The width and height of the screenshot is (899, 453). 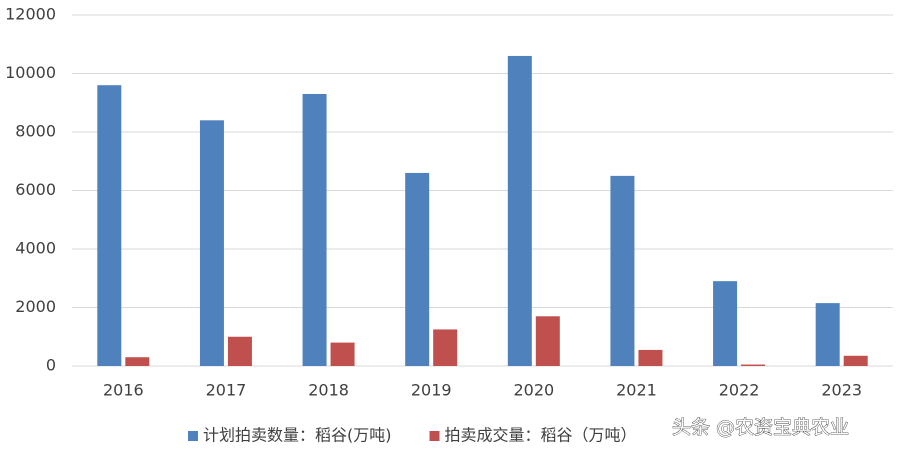 I want to click on x-tick-label: 2016, so click(x=123, y=390).